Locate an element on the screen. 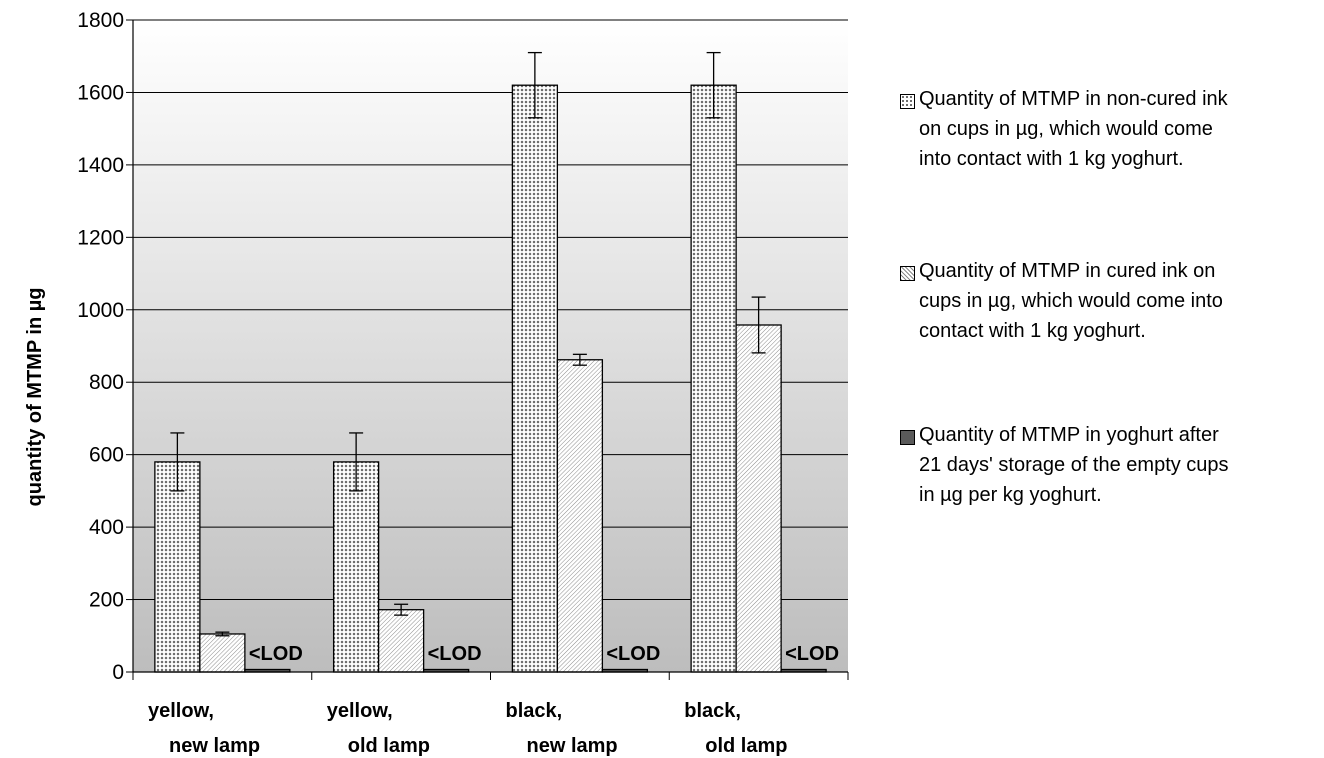  y-tick-label: 1800 is located at coordinates (100, 20).